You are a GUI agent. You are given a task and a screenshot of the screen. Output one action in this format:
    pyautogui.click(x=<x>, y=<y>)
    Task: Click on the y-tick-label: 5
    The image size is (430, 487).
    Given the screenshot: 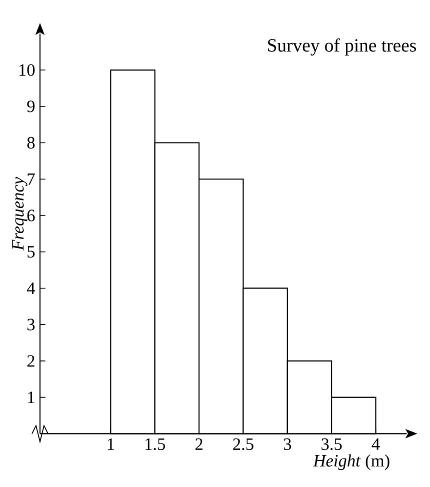 What is the action you would take?
    pyautogui.click(x=31, y=252)
    